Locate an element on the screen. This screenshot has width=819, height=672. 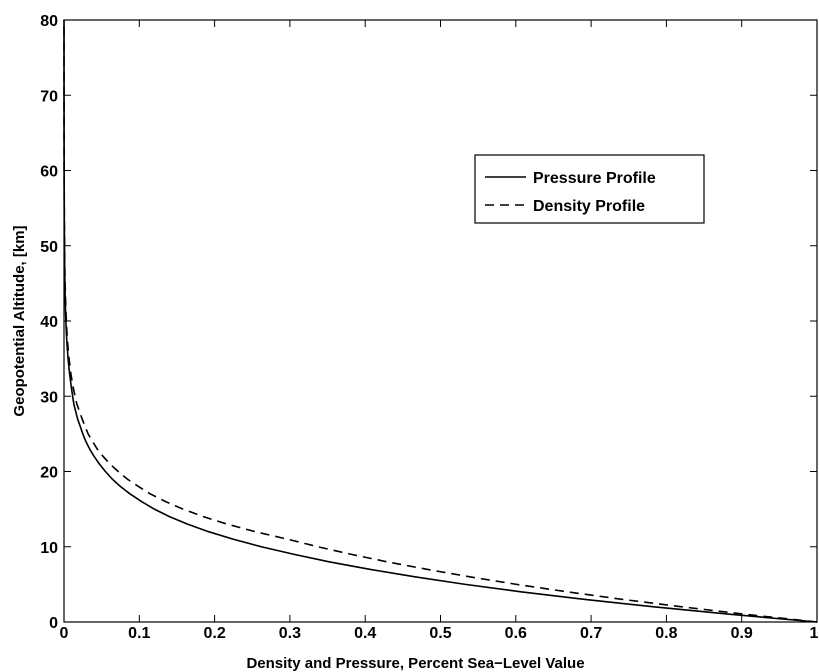
y-tick-label: 10 is located at coordinates (49, 548).